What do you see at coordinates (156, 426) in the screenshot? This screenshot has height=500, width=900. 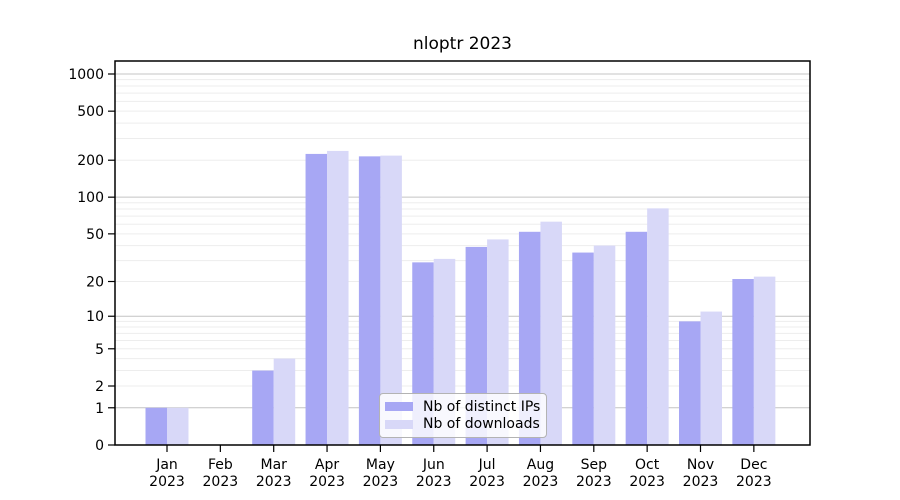 I see `bar-nb-of-distinct-ips-jan` at bounding box center [156, 426].